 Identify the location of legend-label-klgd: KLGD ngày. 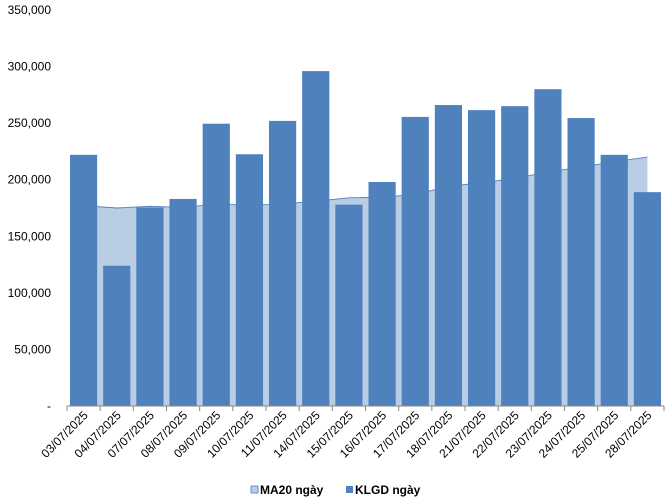
(388, 490).